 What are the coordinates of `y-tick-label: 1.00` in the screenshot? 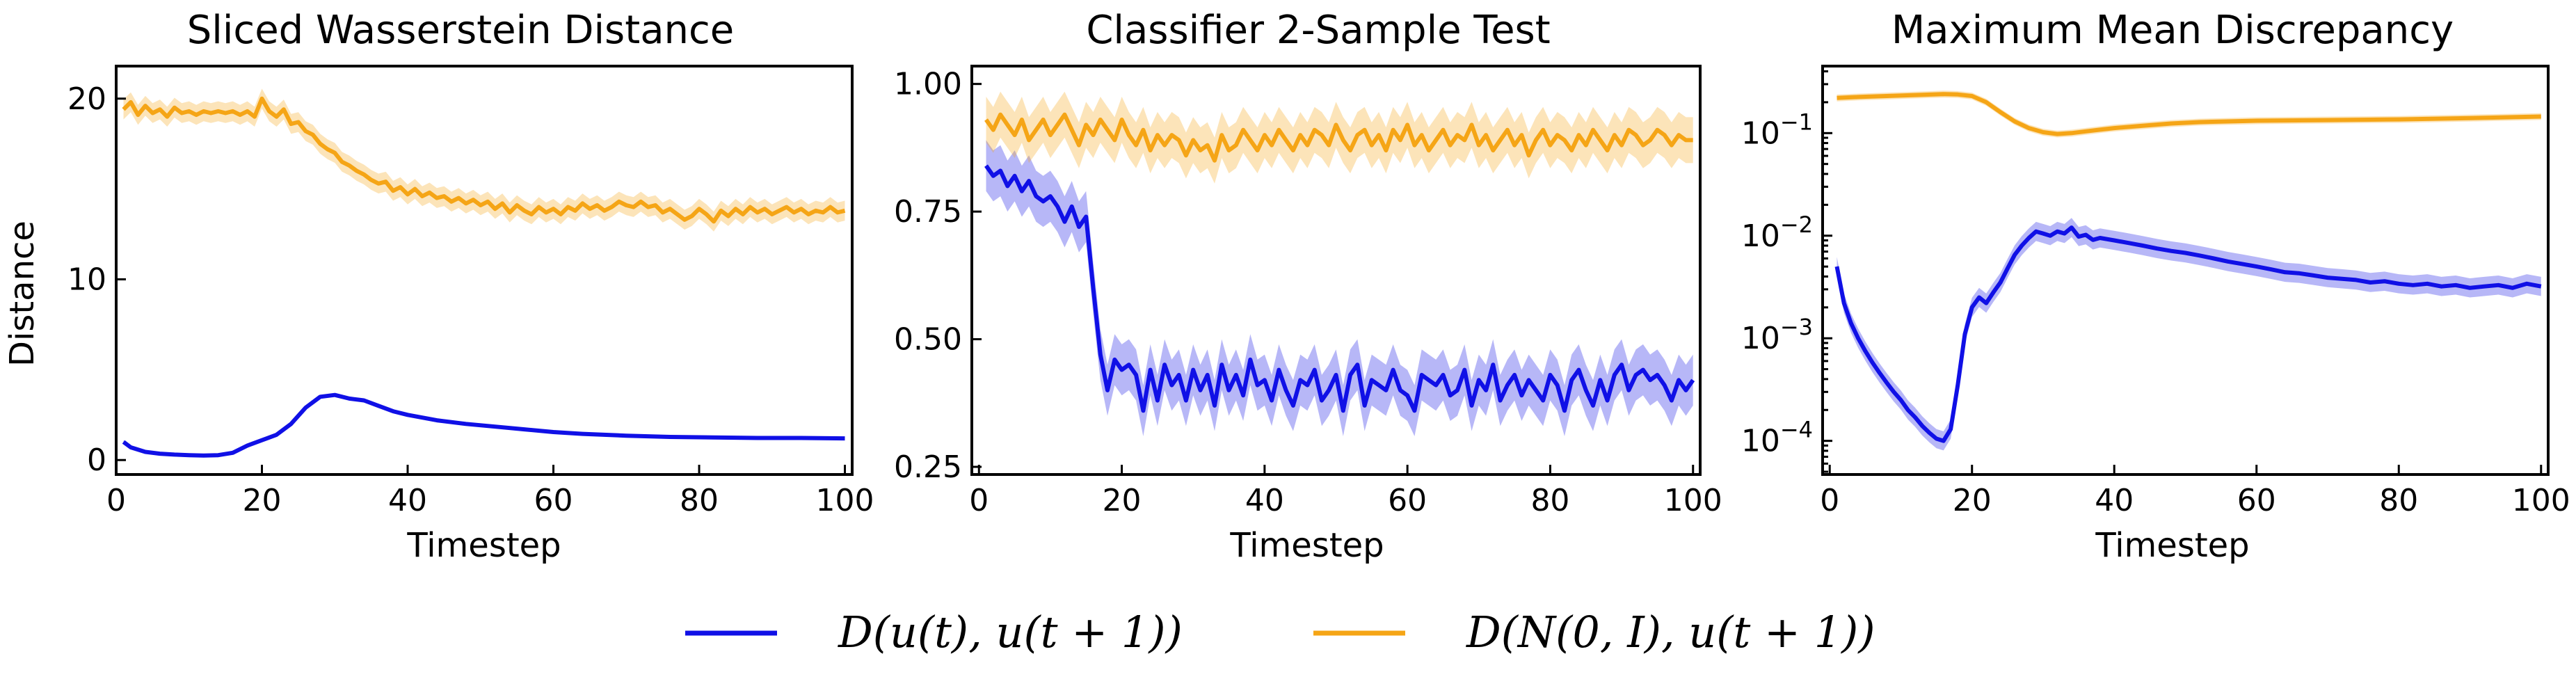 It's located at (928, 85).